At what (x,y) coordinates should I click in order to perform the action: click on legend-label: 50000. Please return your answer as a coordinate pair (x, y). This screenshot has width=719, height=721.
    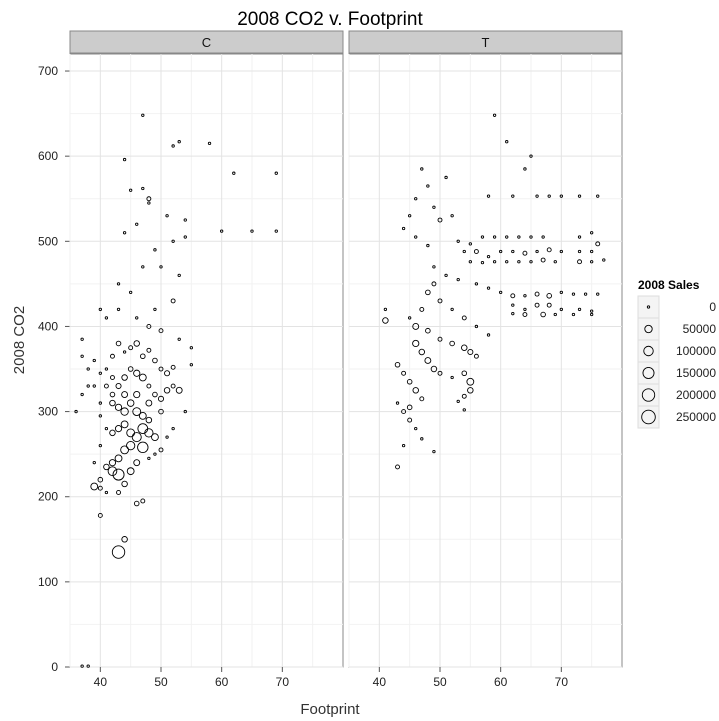
    Looking at the image, I should click on (700, 329).